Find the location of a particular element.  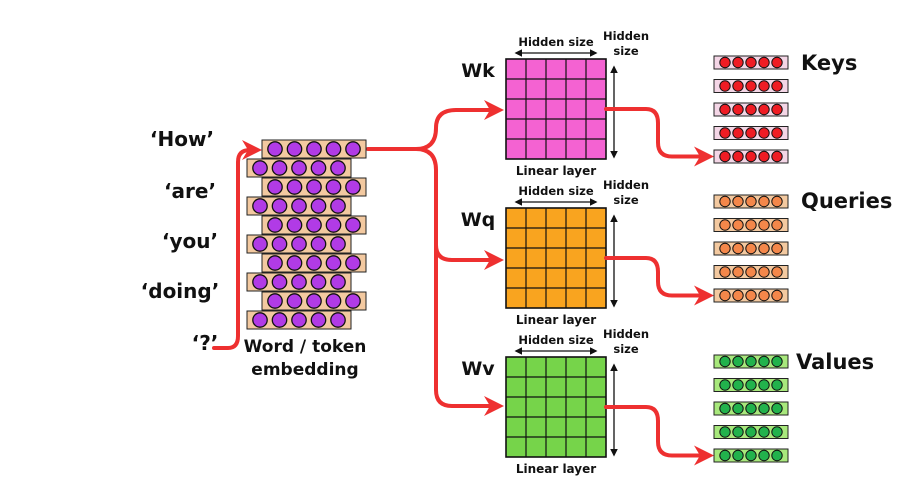

arrow-to-wq is located at coordinates (459, 208).